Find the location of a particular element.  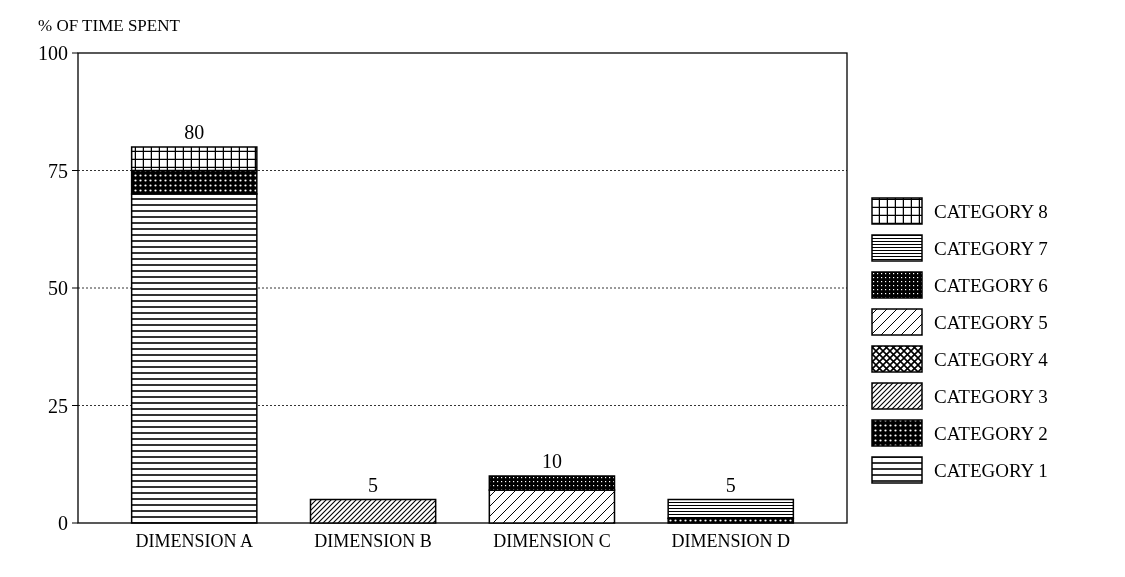

legend-label: CATEGORY 8 is located at coordinates (991, 211).